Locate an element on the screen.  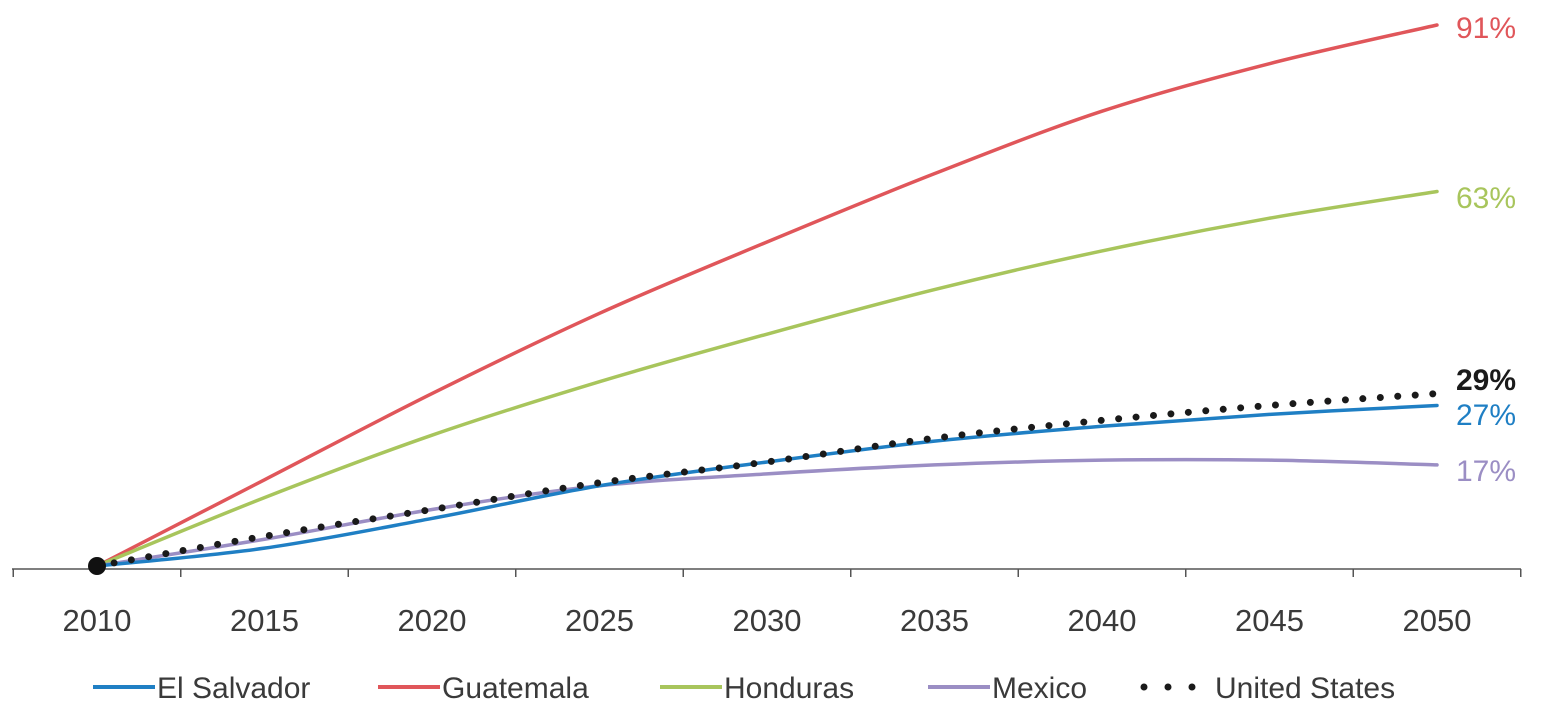
x-axis: 2010 2015 2020 2025 2030 2035 2040 2045 2050 is located at coordinates (767, 603).